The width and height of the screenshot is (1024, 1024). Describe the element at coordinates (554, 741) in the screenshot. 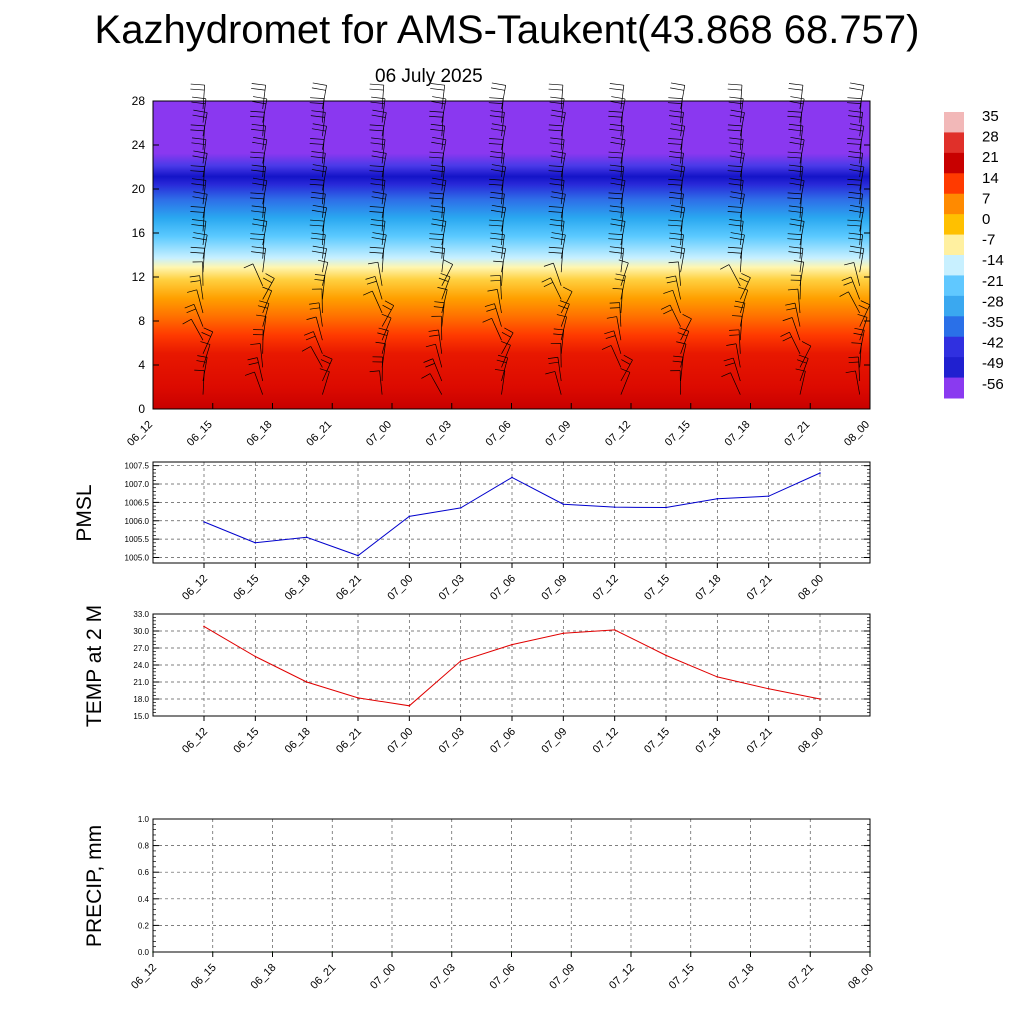

I see `xtick-label: 07_09` at that location.